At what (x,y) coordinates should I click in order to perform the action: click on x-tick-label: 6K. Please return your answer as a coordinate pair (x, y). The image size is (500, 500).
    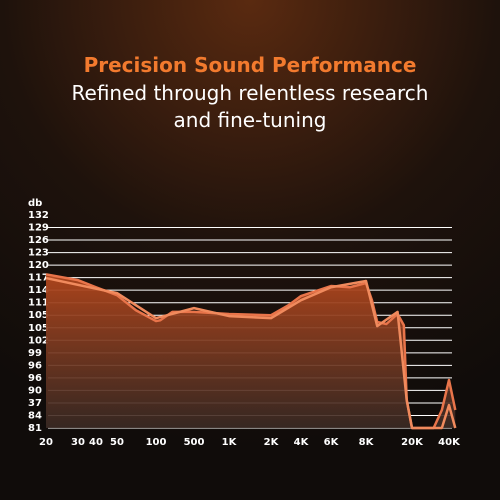
    Looking at the image, I should click on (332, 442).